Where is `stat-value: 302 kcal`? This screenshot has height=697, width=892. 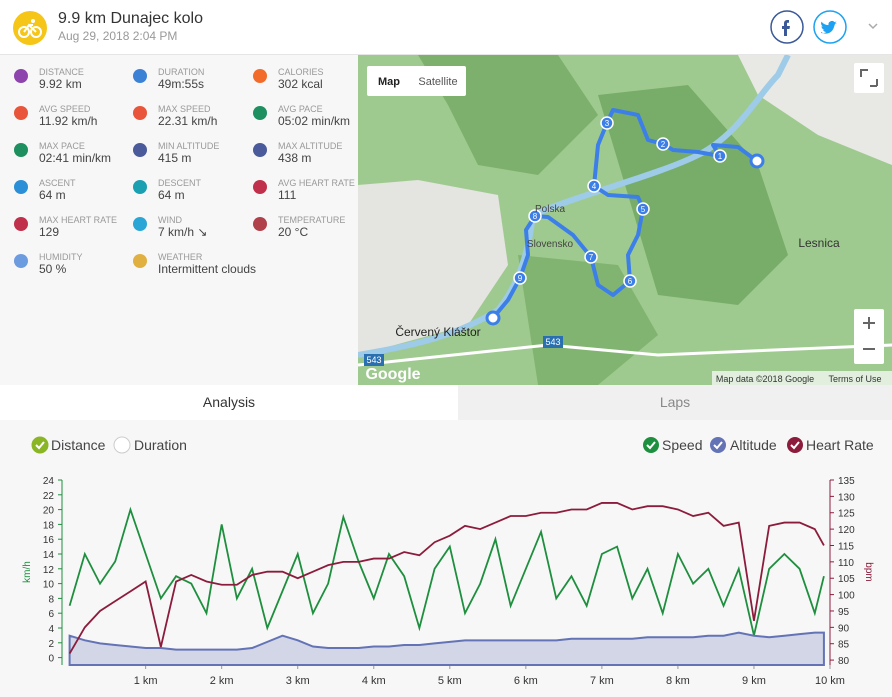 stat-value: 302 kcal is located at coordinates (300, 84).